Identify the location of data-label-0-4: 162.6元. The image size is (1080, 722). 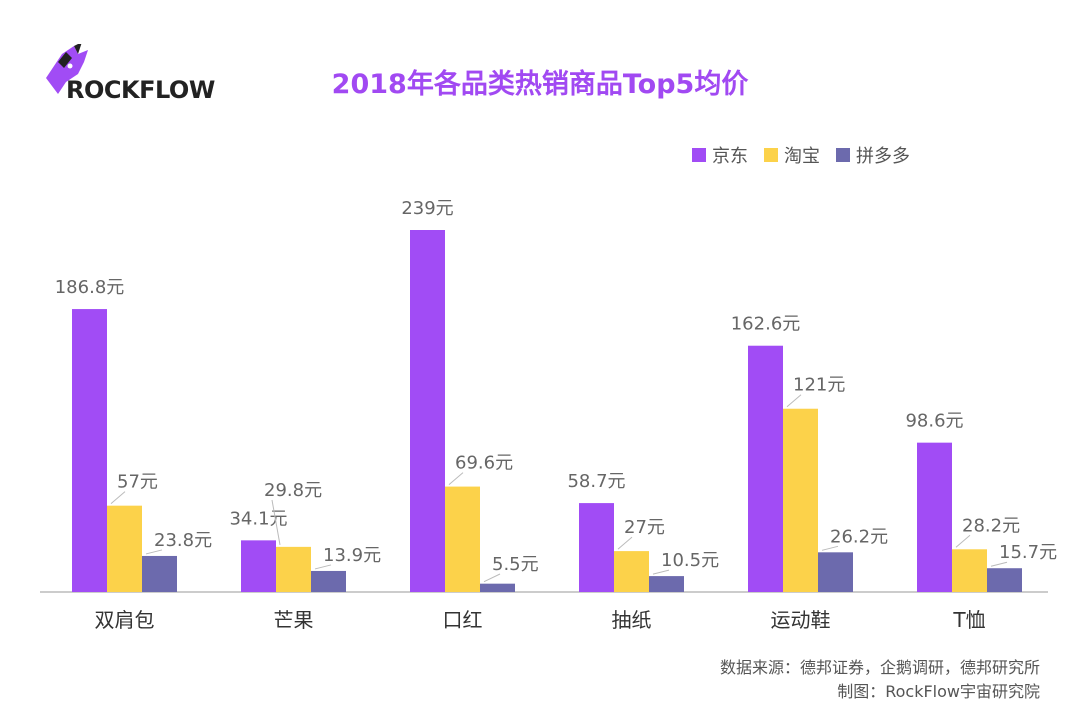
(766, 324).